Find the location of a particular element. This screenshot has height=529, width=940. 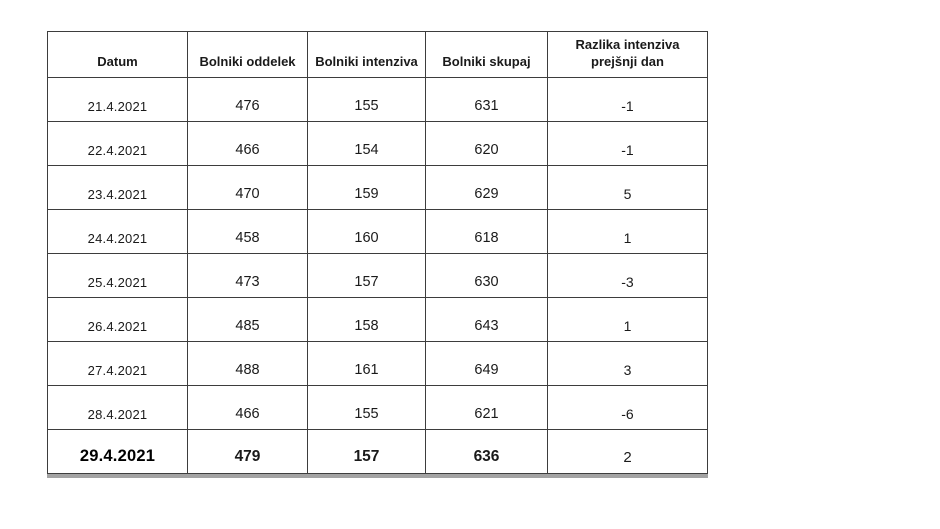

cell-razlika: 5 is located at coordinates (627, 187).